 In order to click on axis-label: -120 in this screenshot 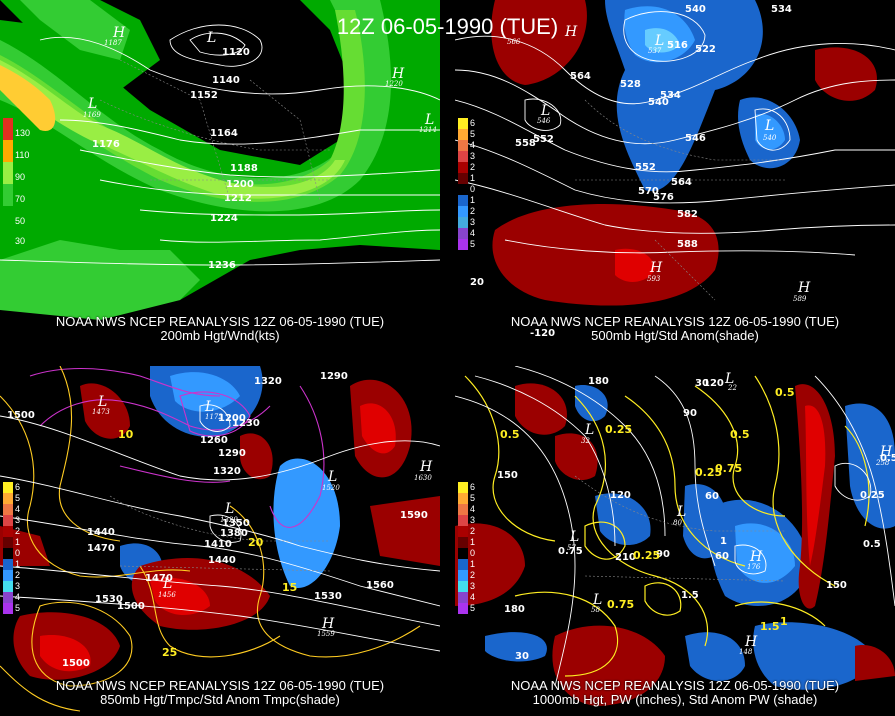, I will do `click(542, 333)`.